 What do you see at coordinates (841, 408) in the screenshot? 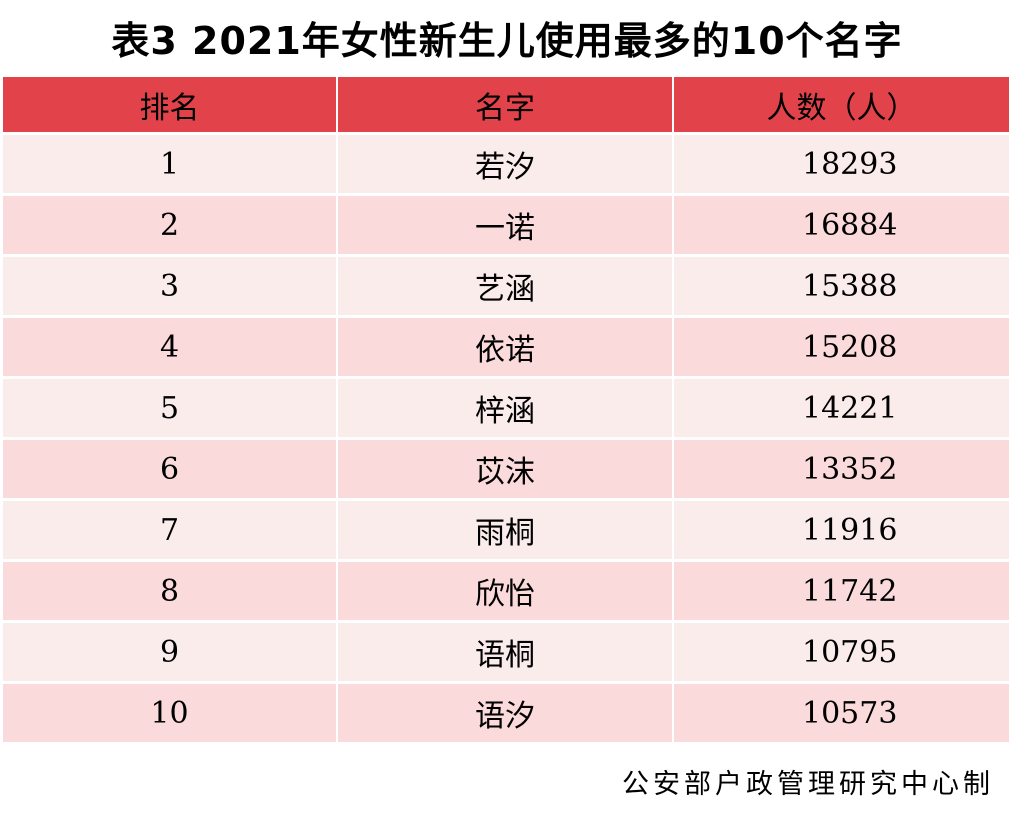
I see `count-cell: 14221` at bounding box center [841, 408].